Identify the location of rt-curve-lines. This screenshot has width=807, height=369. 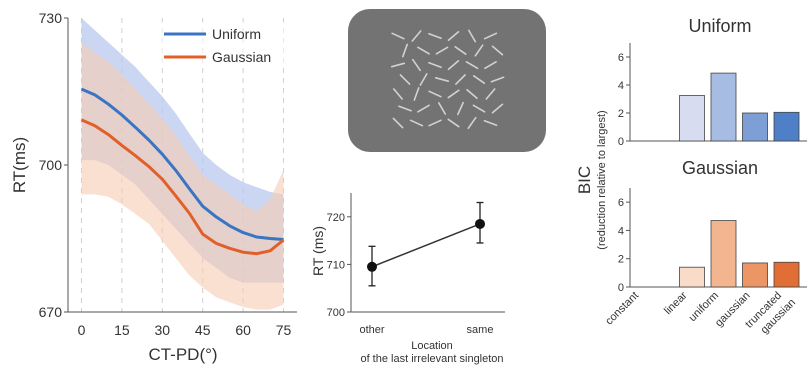
(182, 171).